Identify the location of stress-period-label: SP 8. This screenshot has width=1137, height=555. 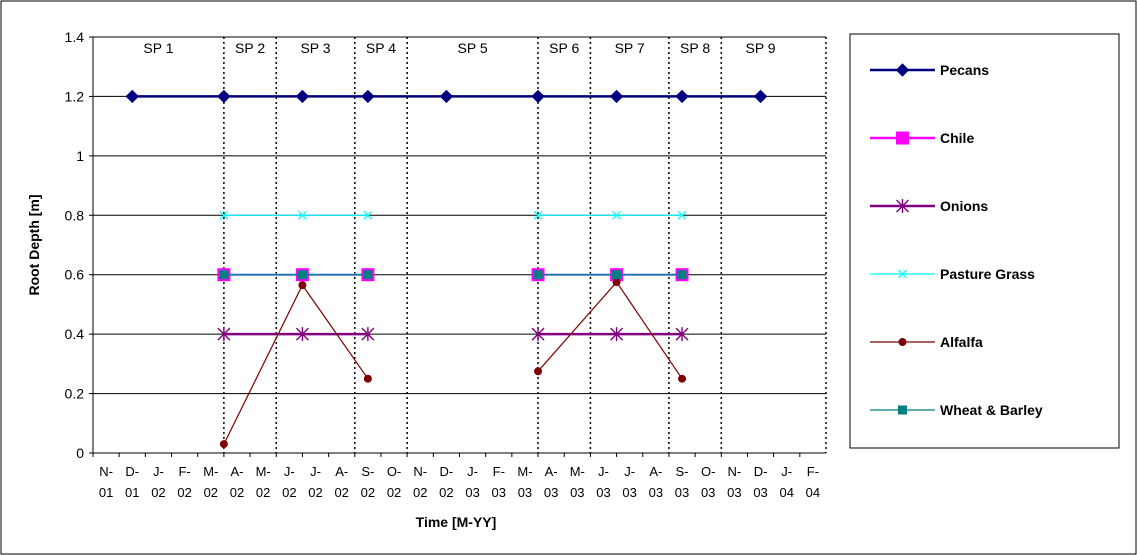
(695, 48).